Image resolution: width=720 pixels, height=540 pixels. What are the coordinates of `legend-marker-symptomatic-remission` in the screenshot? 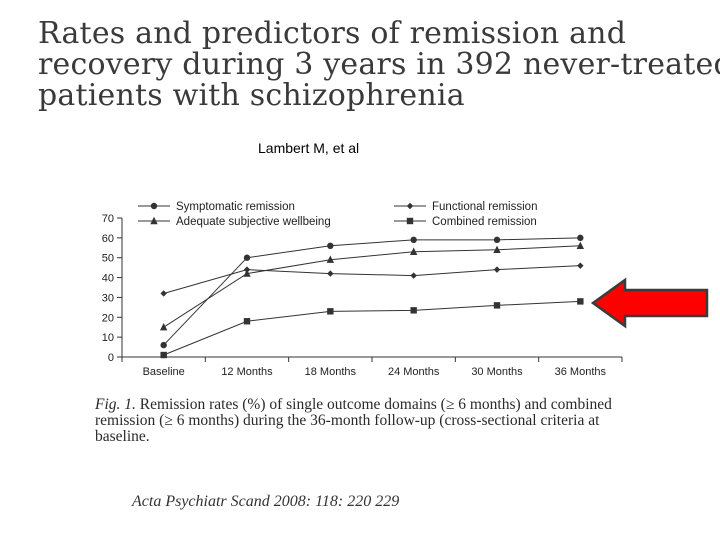 It's located at (154, 206).